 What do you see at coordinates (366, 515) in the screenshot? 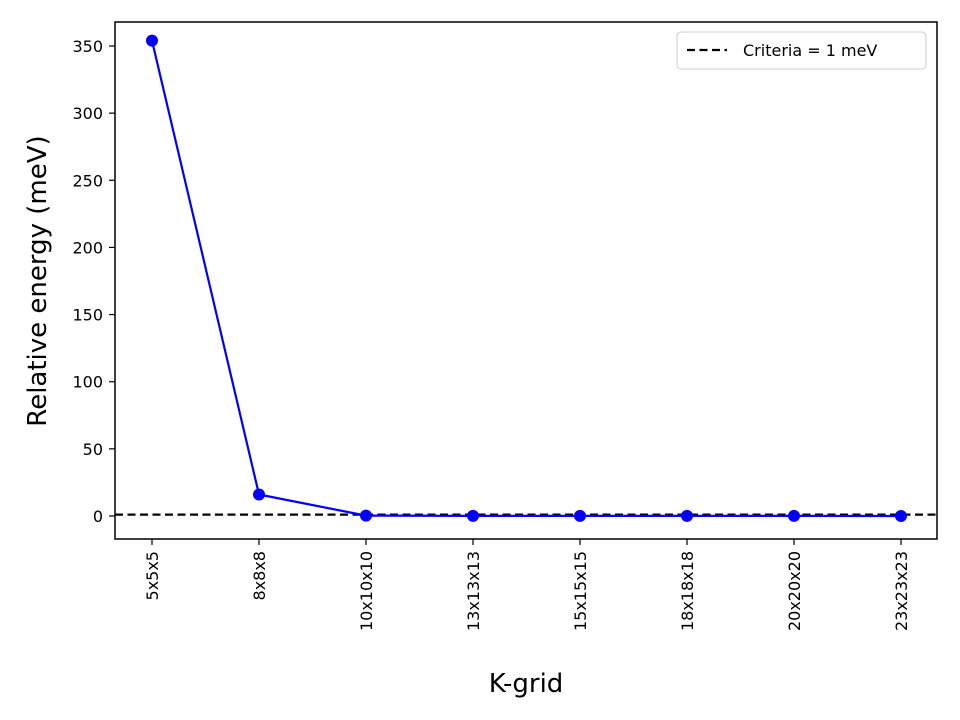
I see `data-point-10x10x10` at bounding box center [366, 515].